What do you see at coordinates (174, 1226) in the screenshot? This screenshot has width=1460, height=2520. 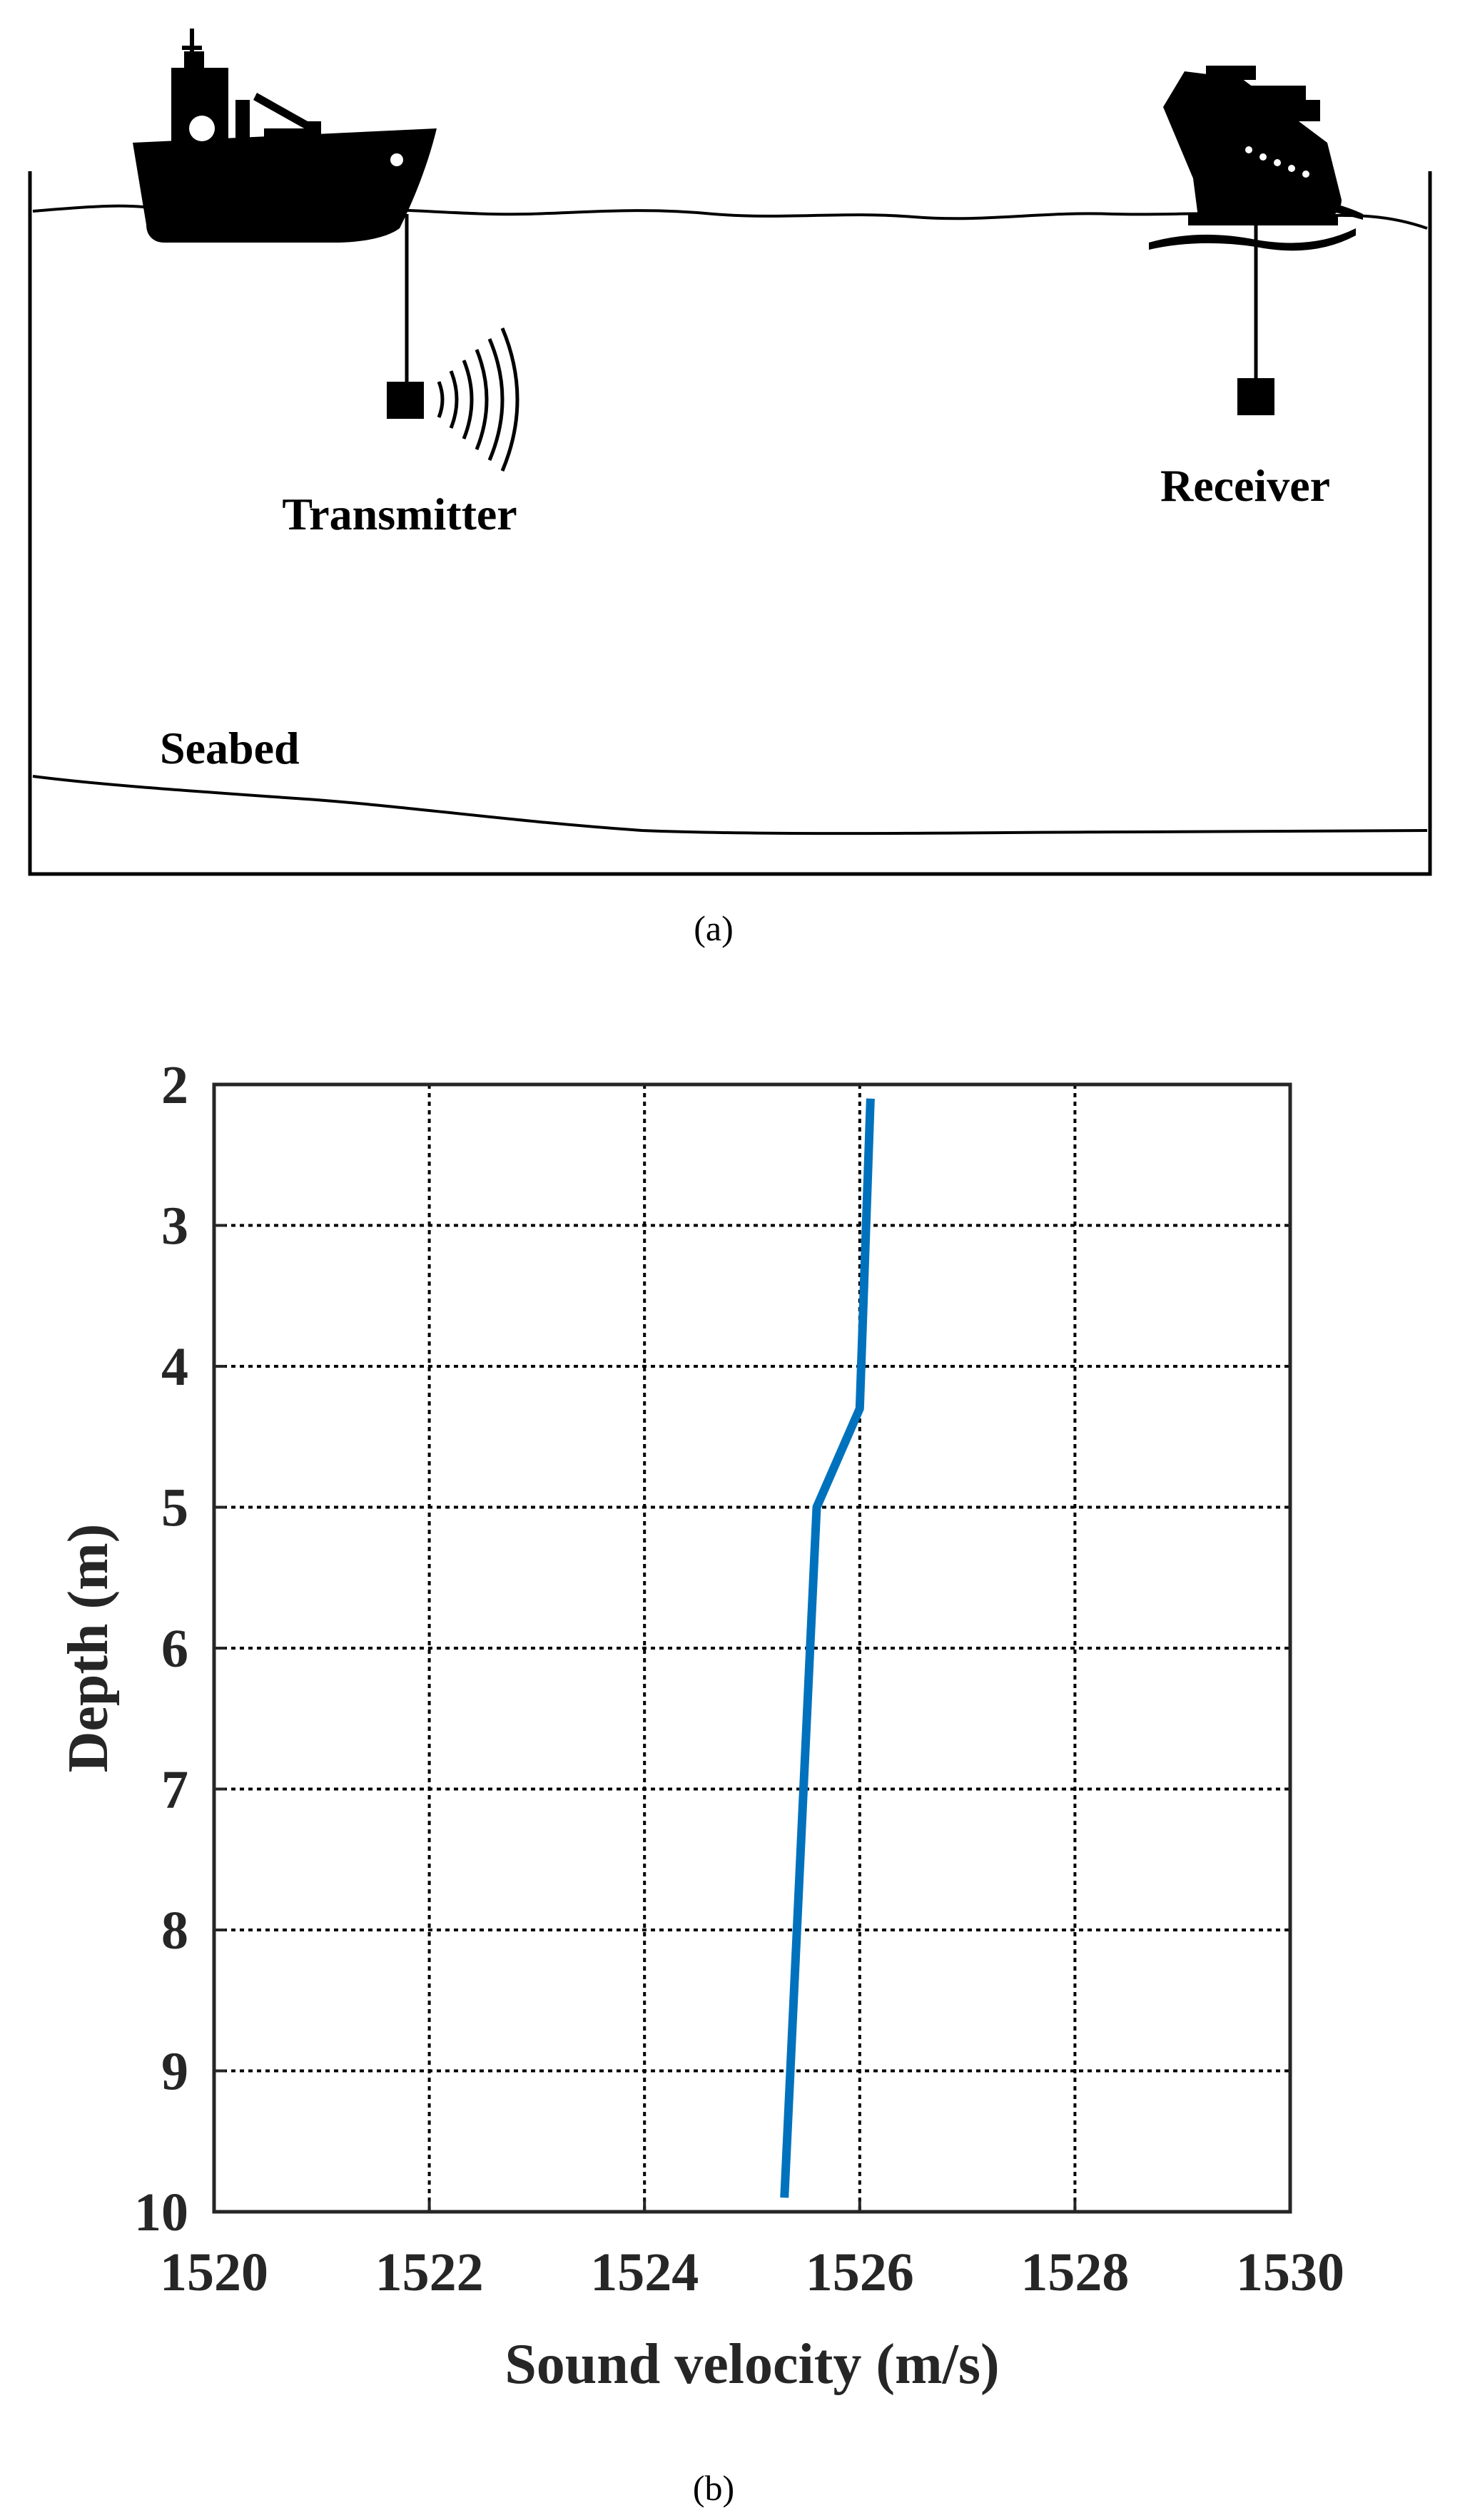 I see `y-tick-label: 3` at bounding box center [174, 1226].